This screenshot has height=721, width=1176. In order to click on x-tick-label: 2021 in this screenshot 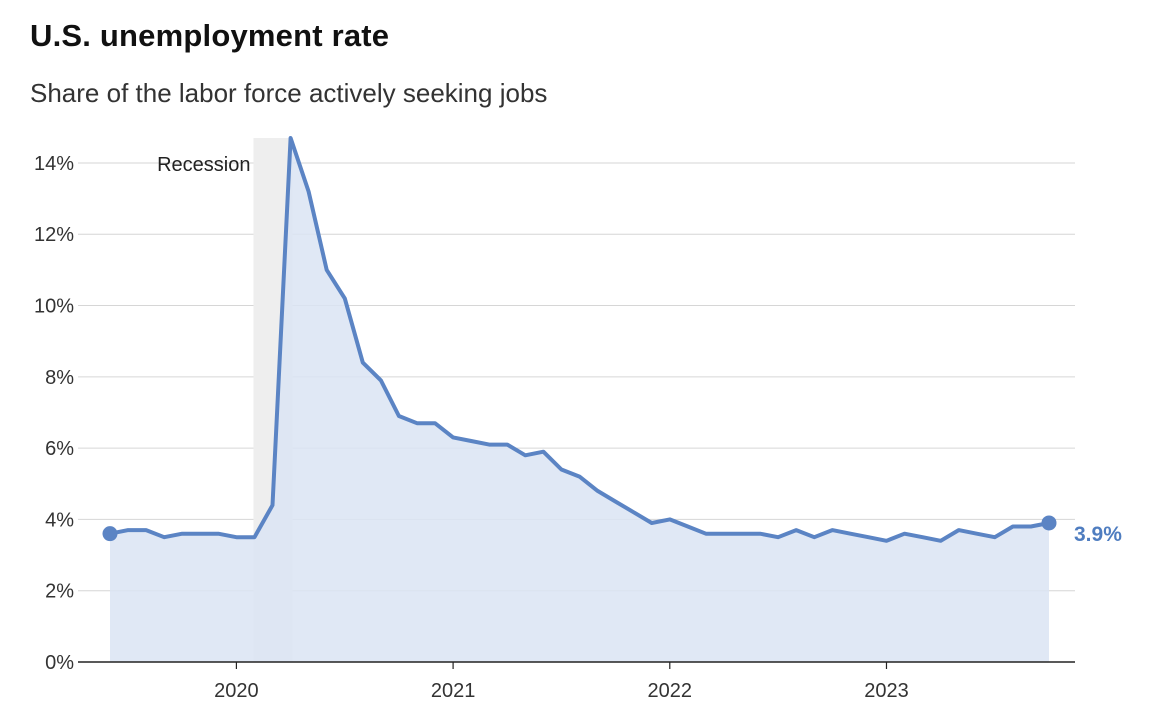, I will do `click(453, 691)`.